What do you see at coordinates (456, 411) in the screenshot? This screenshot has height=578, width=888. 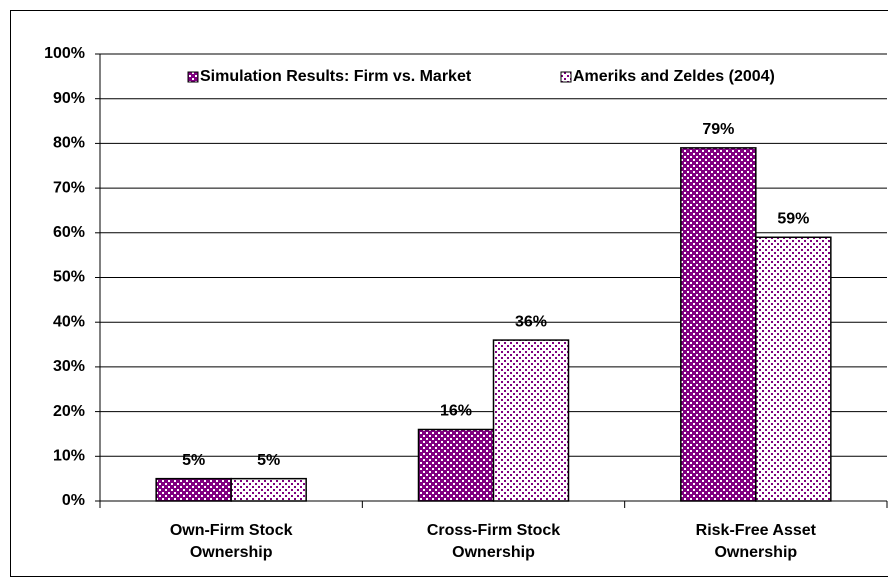 I see `data-label: 16%` at bounding box center [456, 411].